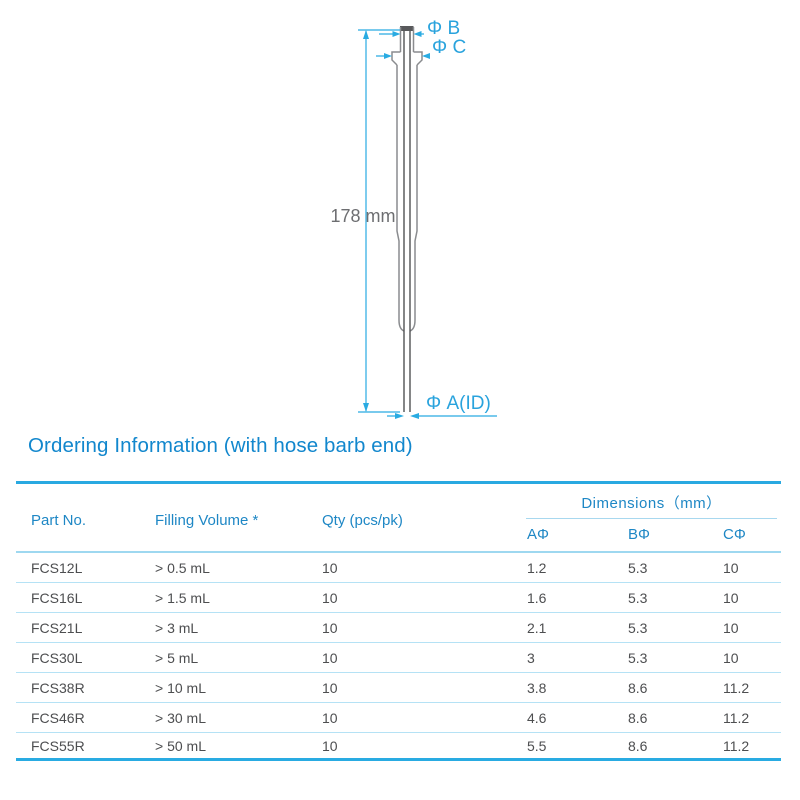  I want to click on tube-body-walls, so click(407, 198).